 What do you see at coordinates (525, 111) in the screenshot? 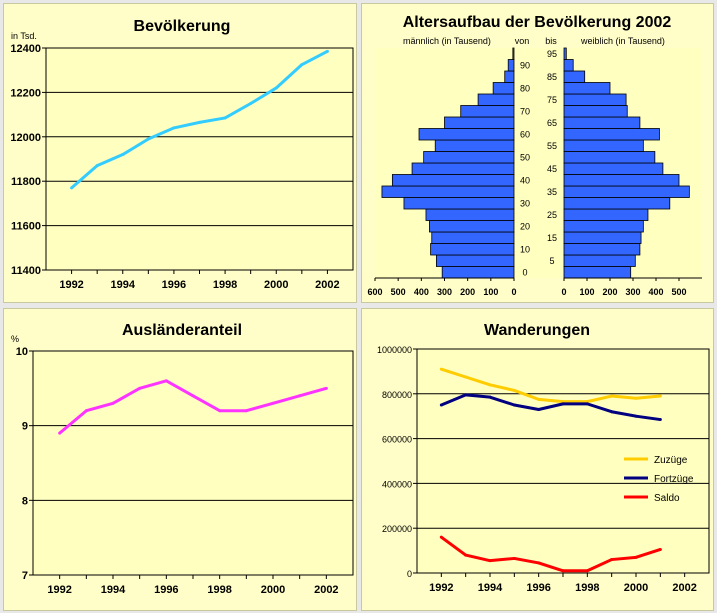
I see `age-from-tick: 70` at bounding box center [525, 111].